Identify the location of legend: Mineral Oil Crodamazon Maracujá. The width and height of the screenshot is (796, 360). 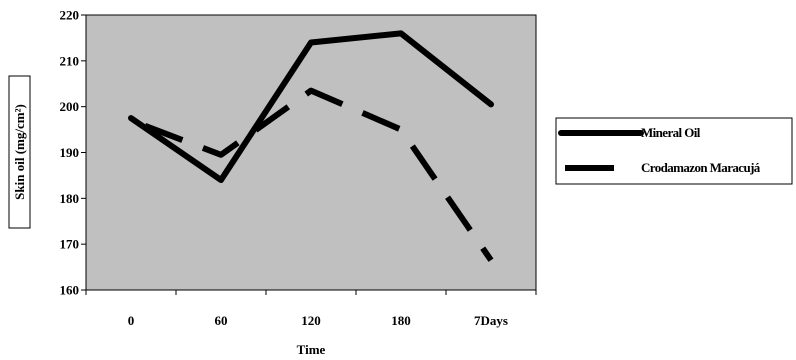
(674, 151).